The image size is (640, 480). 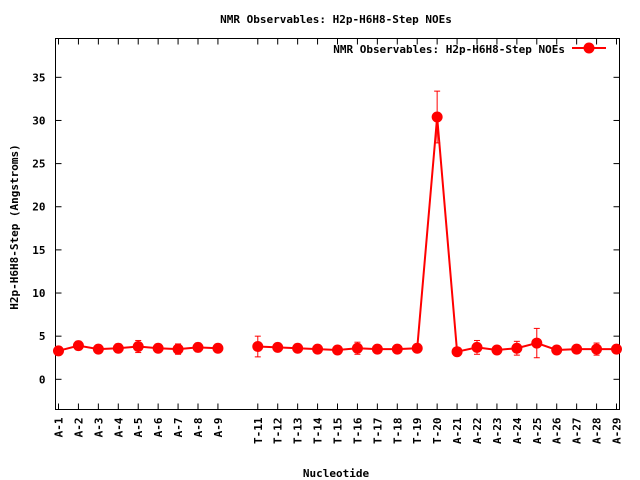 I want to click on x-tick-label: A-3, so click(x=98, y=428).